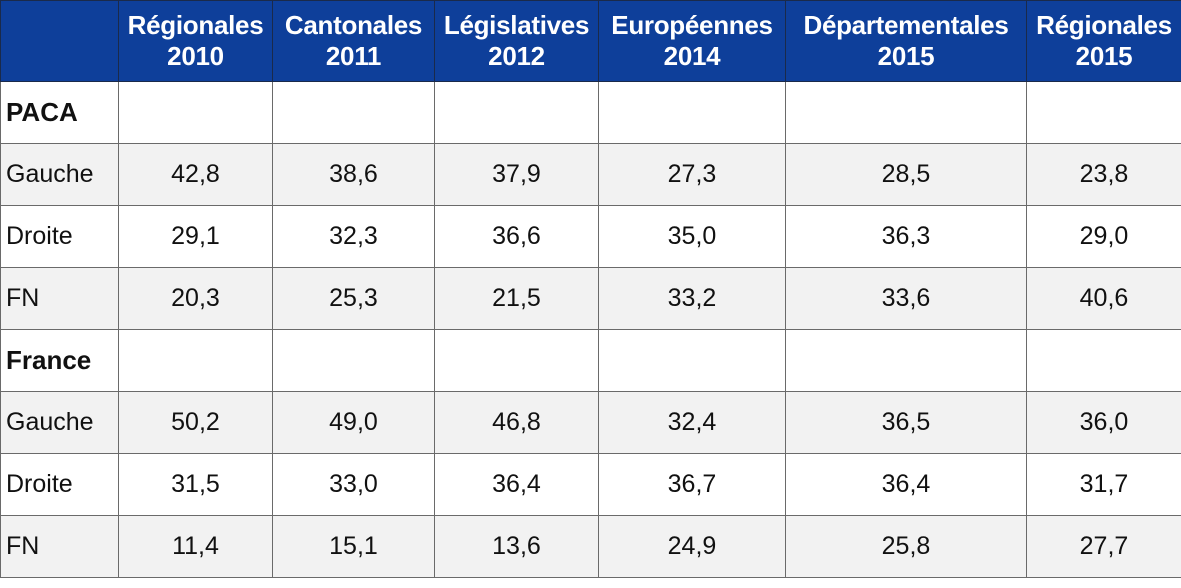  What do you see at coordinates (1103, 236) in the screenshot?
I see `value-cell: 29,0` at bounding box center [1103, 236].